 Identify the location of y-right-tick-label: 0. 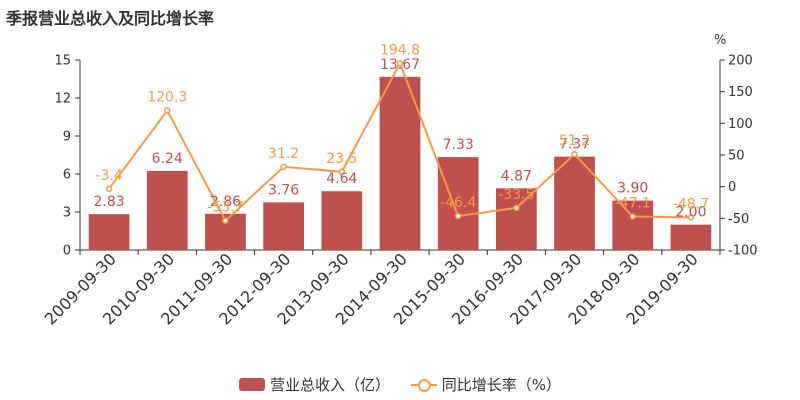
(732, 187).